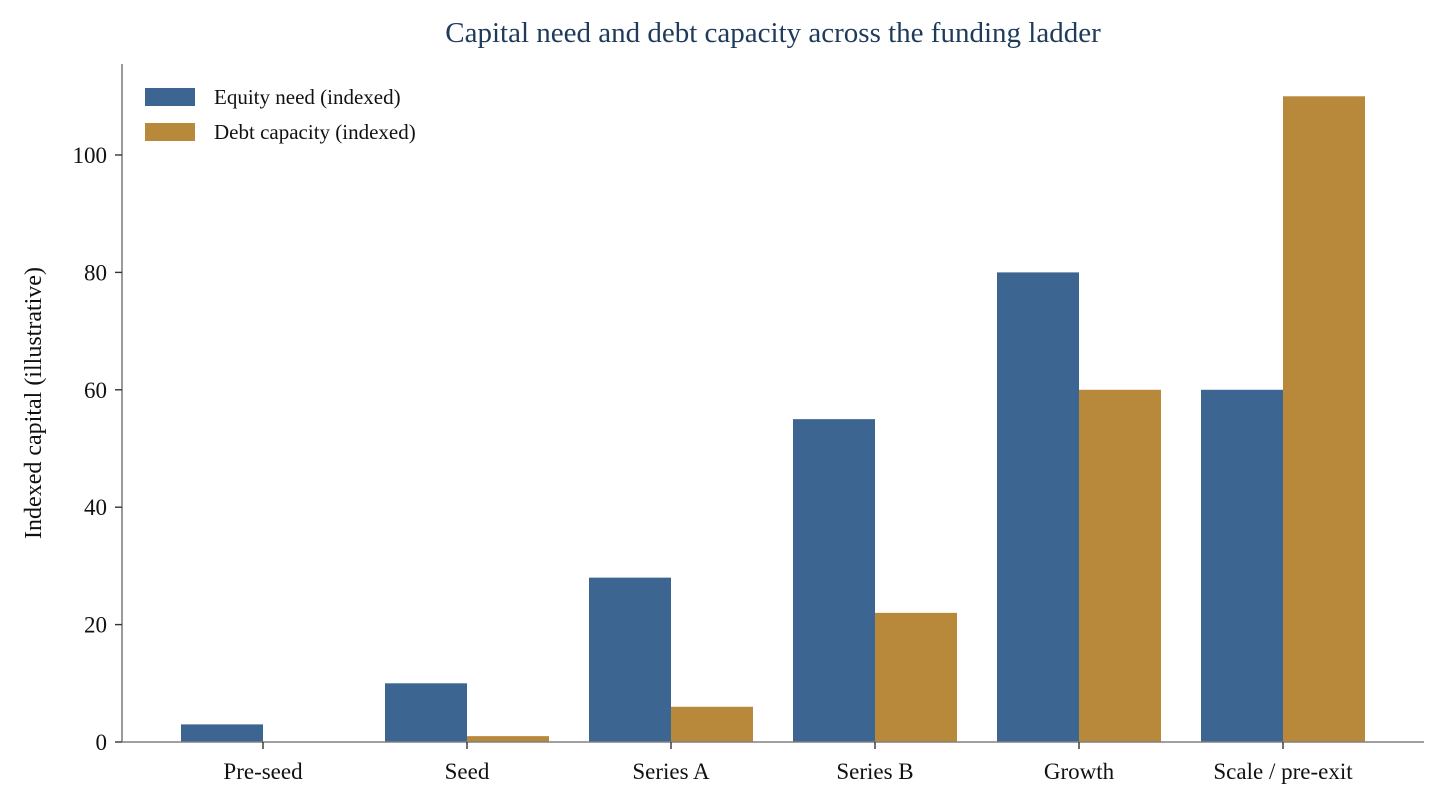 This screenshot has width=1444, height=805. Describe the element at coordinates (1283, 771) in the screenshot. I see `x-tick-label-5: Scale / pre-exit` at that location.